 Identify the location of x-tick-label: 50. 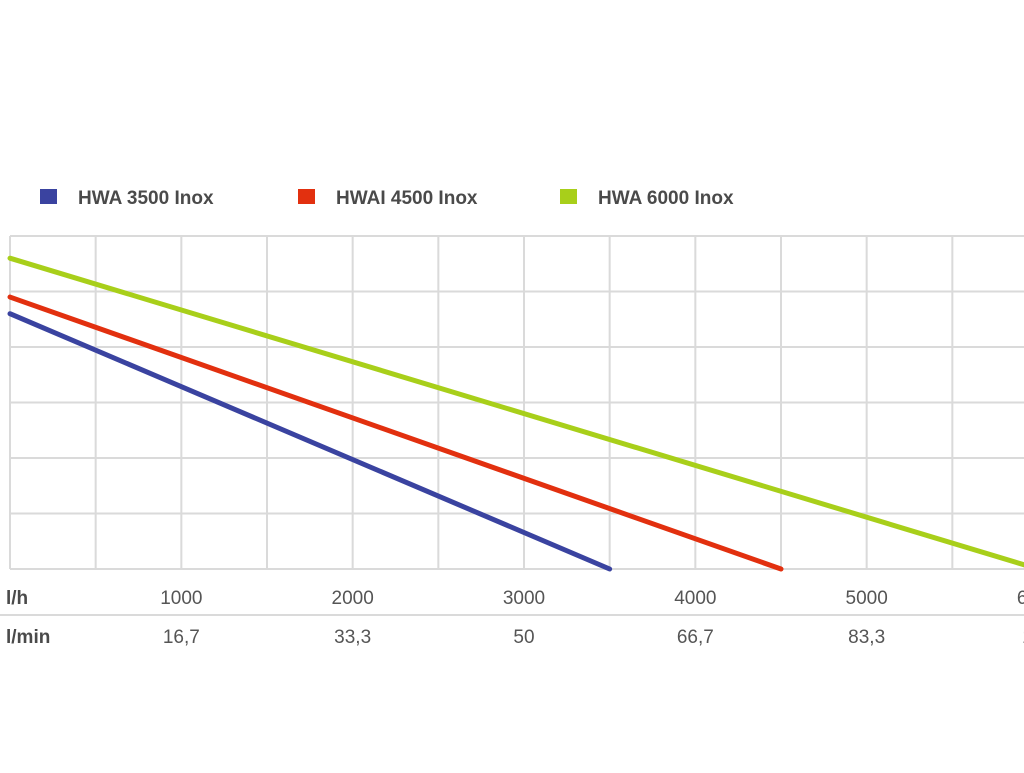
(523, 637).